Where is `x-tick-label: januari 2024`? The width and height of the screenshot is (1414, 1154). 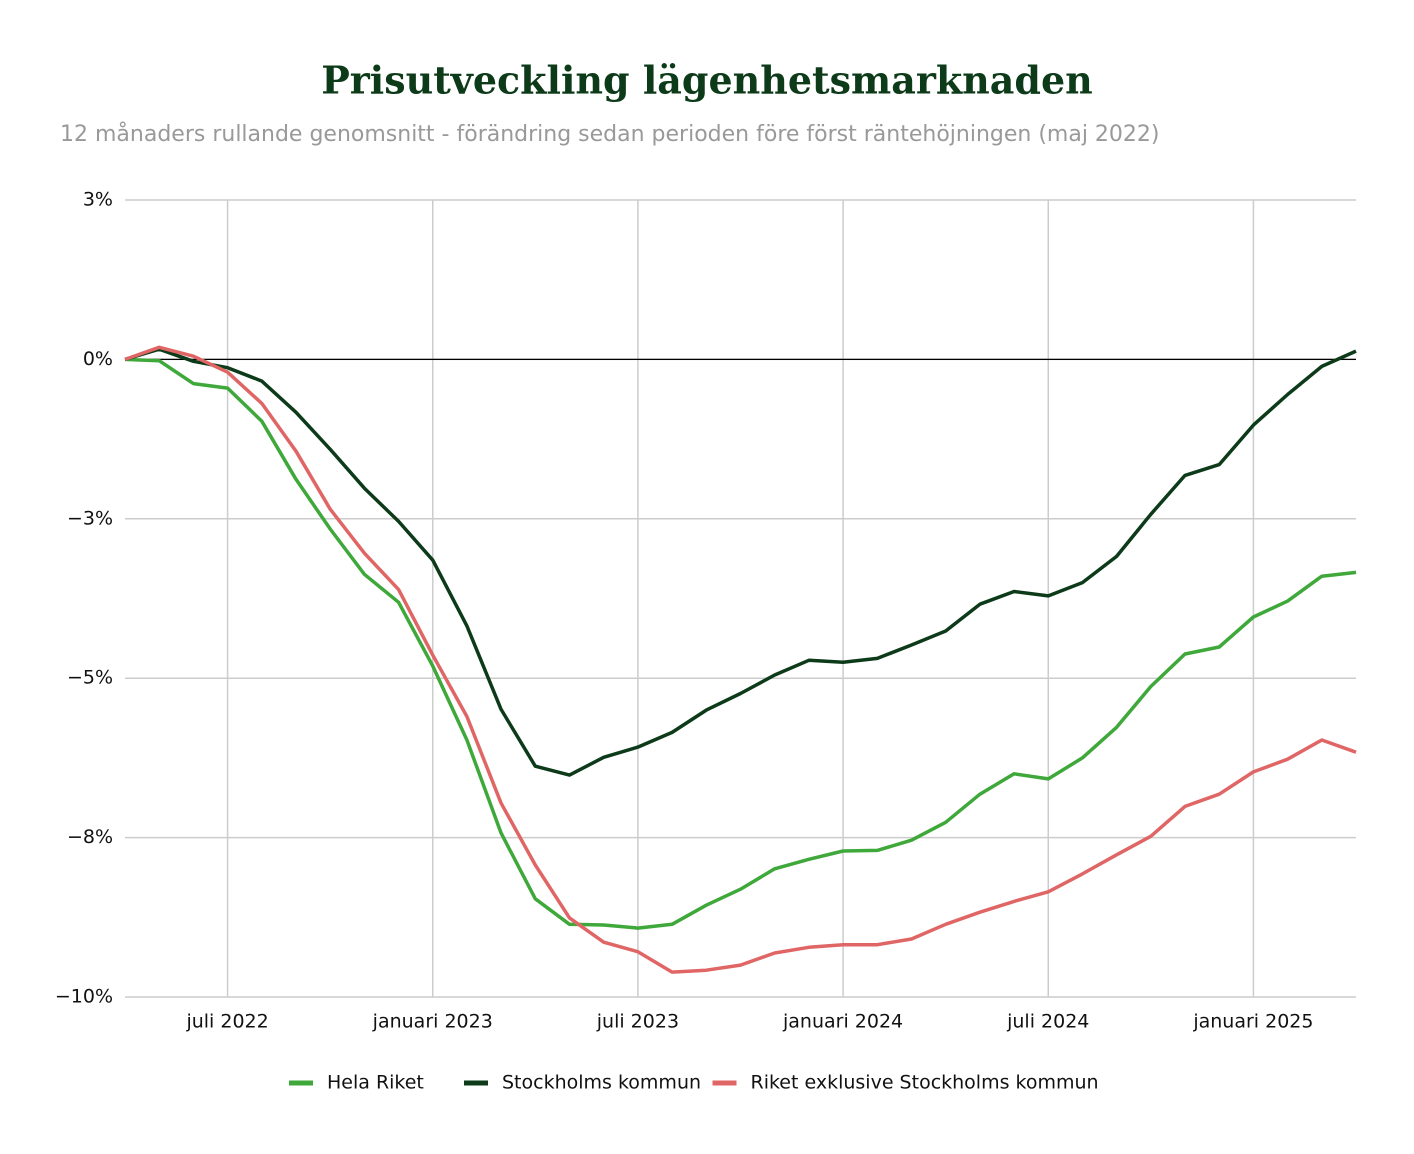 x-tick-label: januari 2024 is located at coordinates (842, 1022).